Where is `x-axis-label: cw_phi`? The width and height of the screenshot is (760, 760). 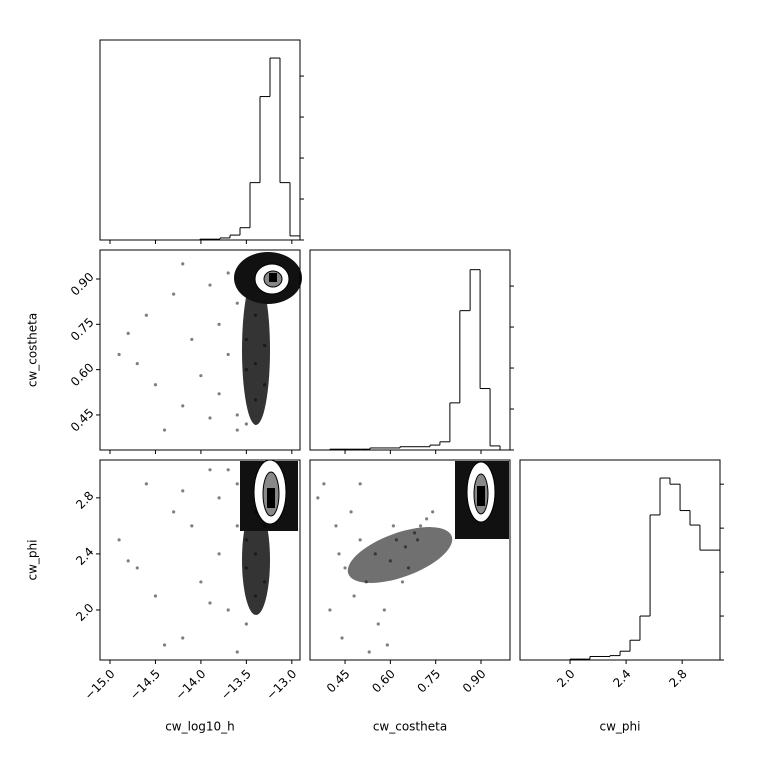
x-axis-label: cw_phi is located at coordinates (620, 727).